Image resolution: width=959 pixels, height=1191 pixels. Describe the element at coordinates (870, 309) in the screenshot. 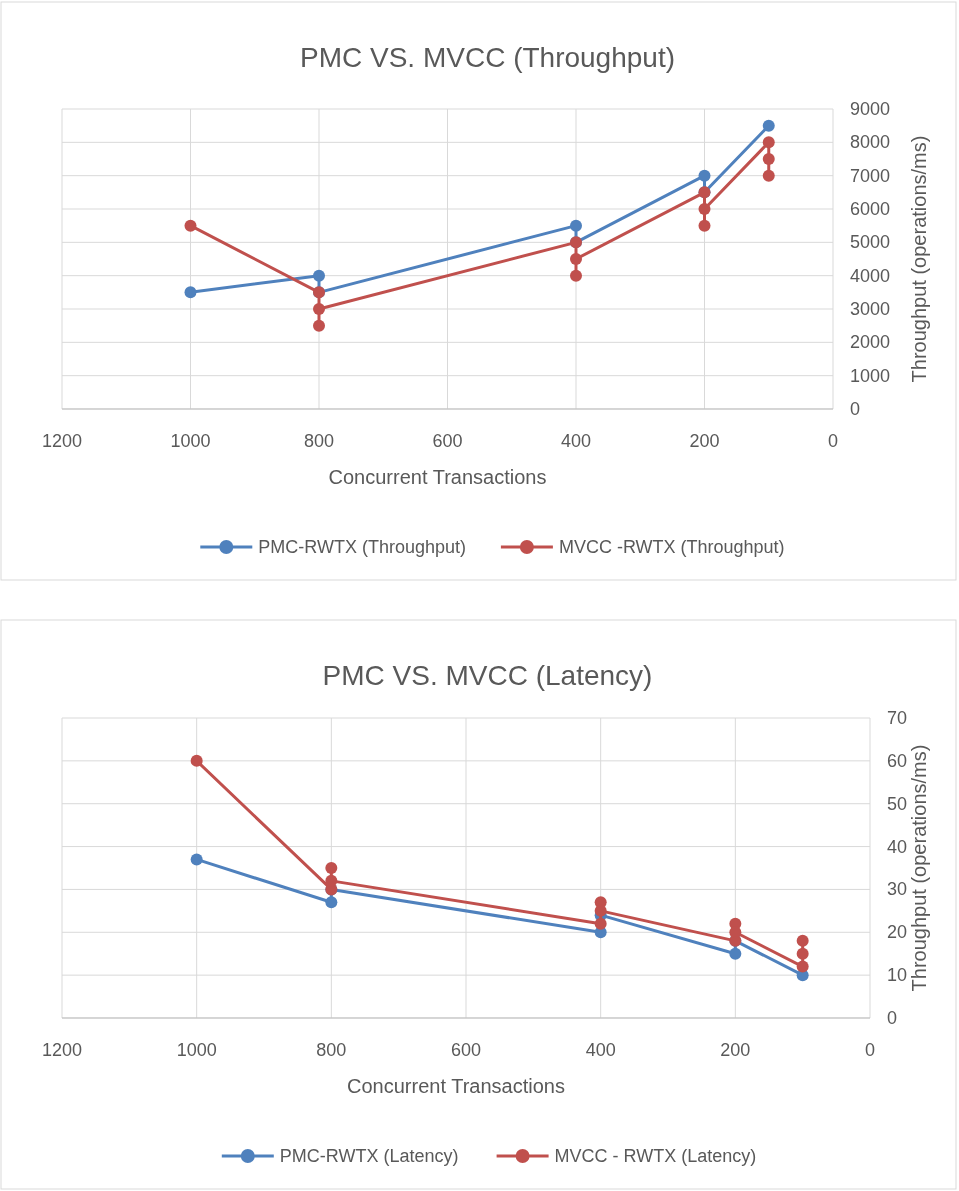

I see `y-tick-label: 3000` at that location.